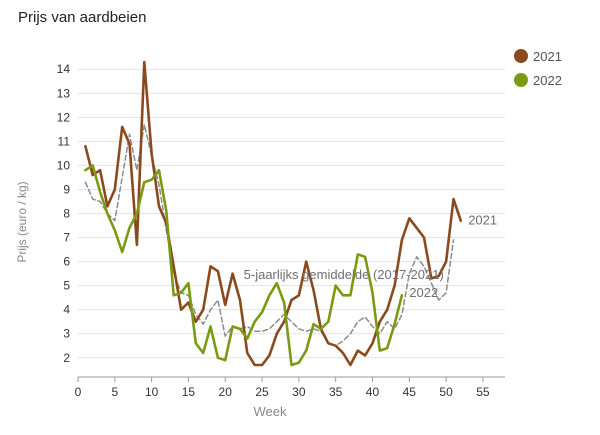 The image size is (600, 435). Describe the element at coordinates (547, 80) in the screenshot. I see `legend-label-2022: 2022` at that location.